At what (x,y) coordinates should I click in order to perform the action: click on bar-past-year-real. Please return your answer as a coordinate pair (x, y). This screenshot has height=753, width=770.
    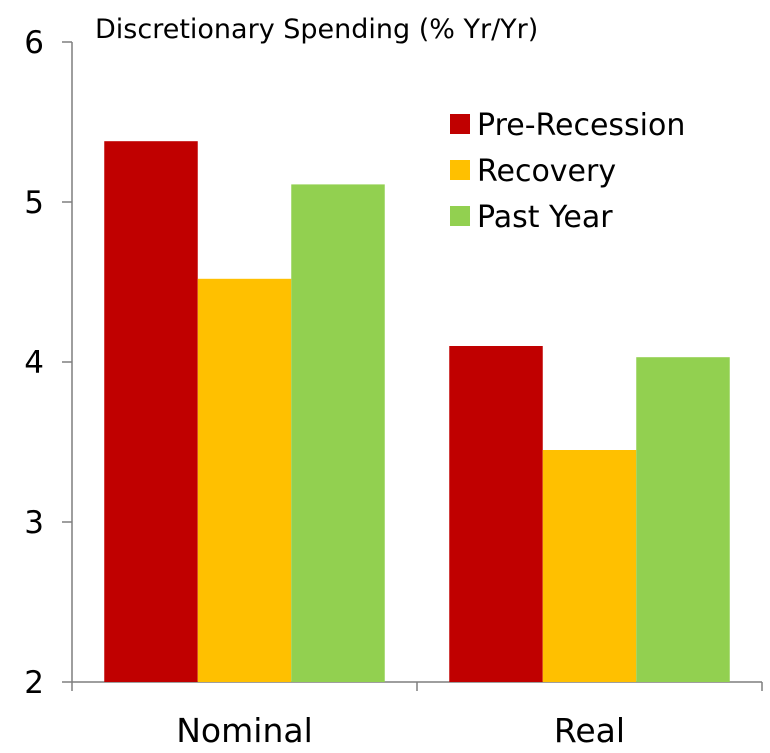
    Looking at the image, I should click on (683, 519).